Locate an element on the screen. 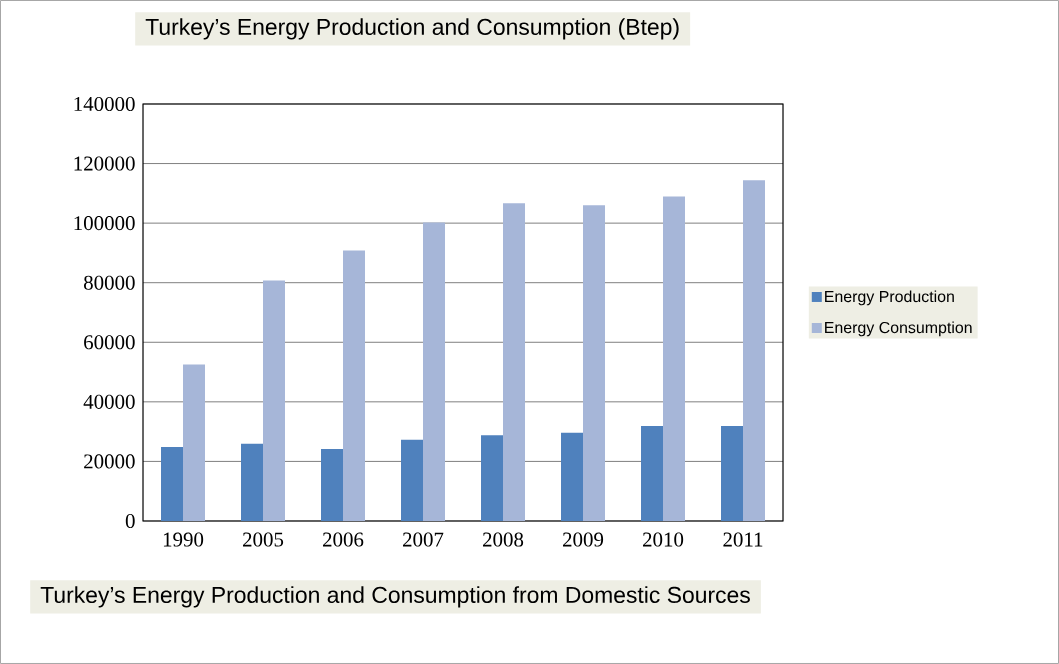  y-tick-label: 0 is located at coordinates (130, 521).